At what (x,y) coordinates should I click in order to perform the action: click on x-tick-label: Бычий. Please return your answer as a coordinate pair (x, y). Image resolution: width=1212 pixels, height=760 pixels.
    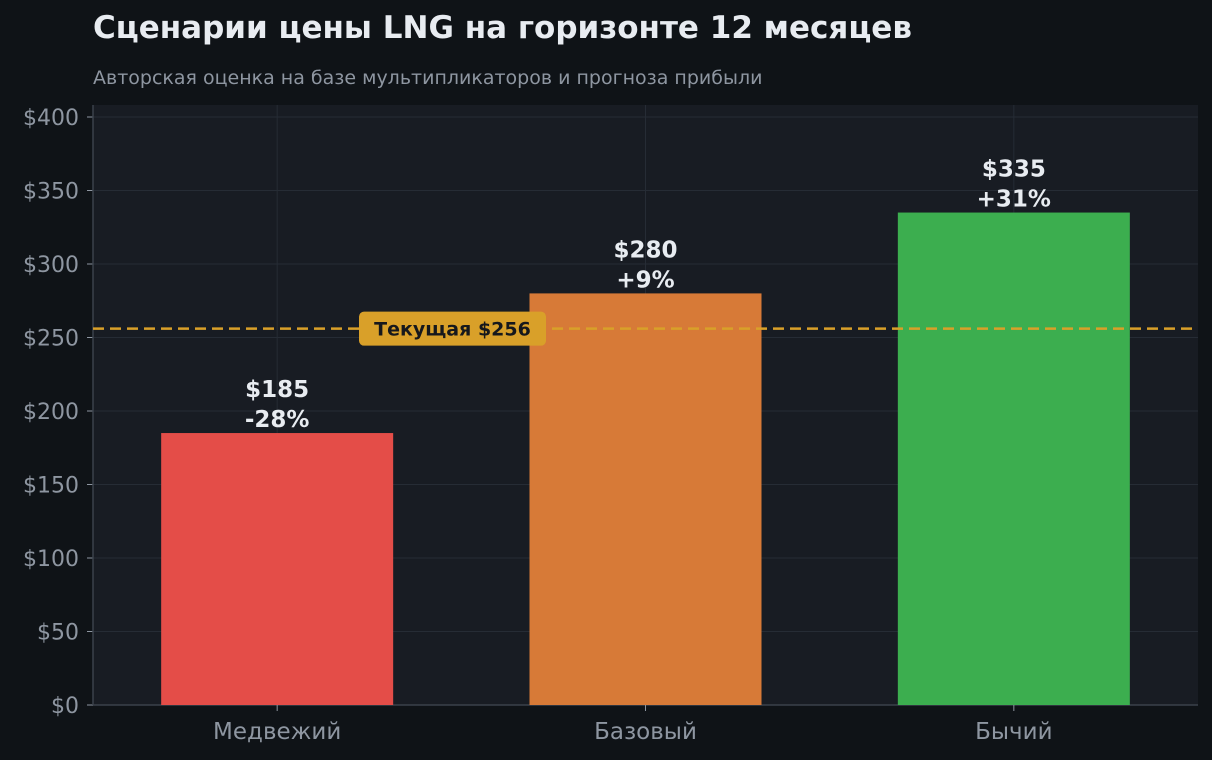
    Looking at the image, I should click on (1013, 732).